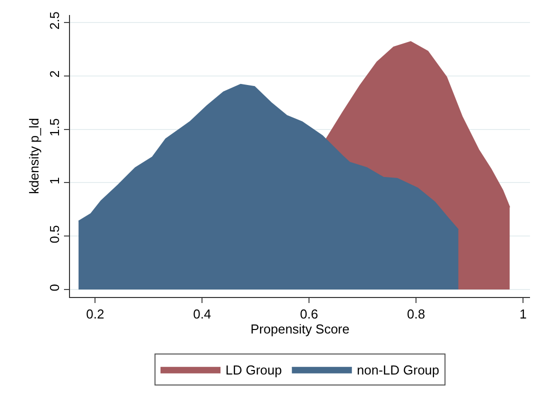 This screenshot has width=550, height=397. What do you see at coordinates (54, 288) in the screenshot?
I see `y-tick-label: 0` at bounding box center [54, 288].